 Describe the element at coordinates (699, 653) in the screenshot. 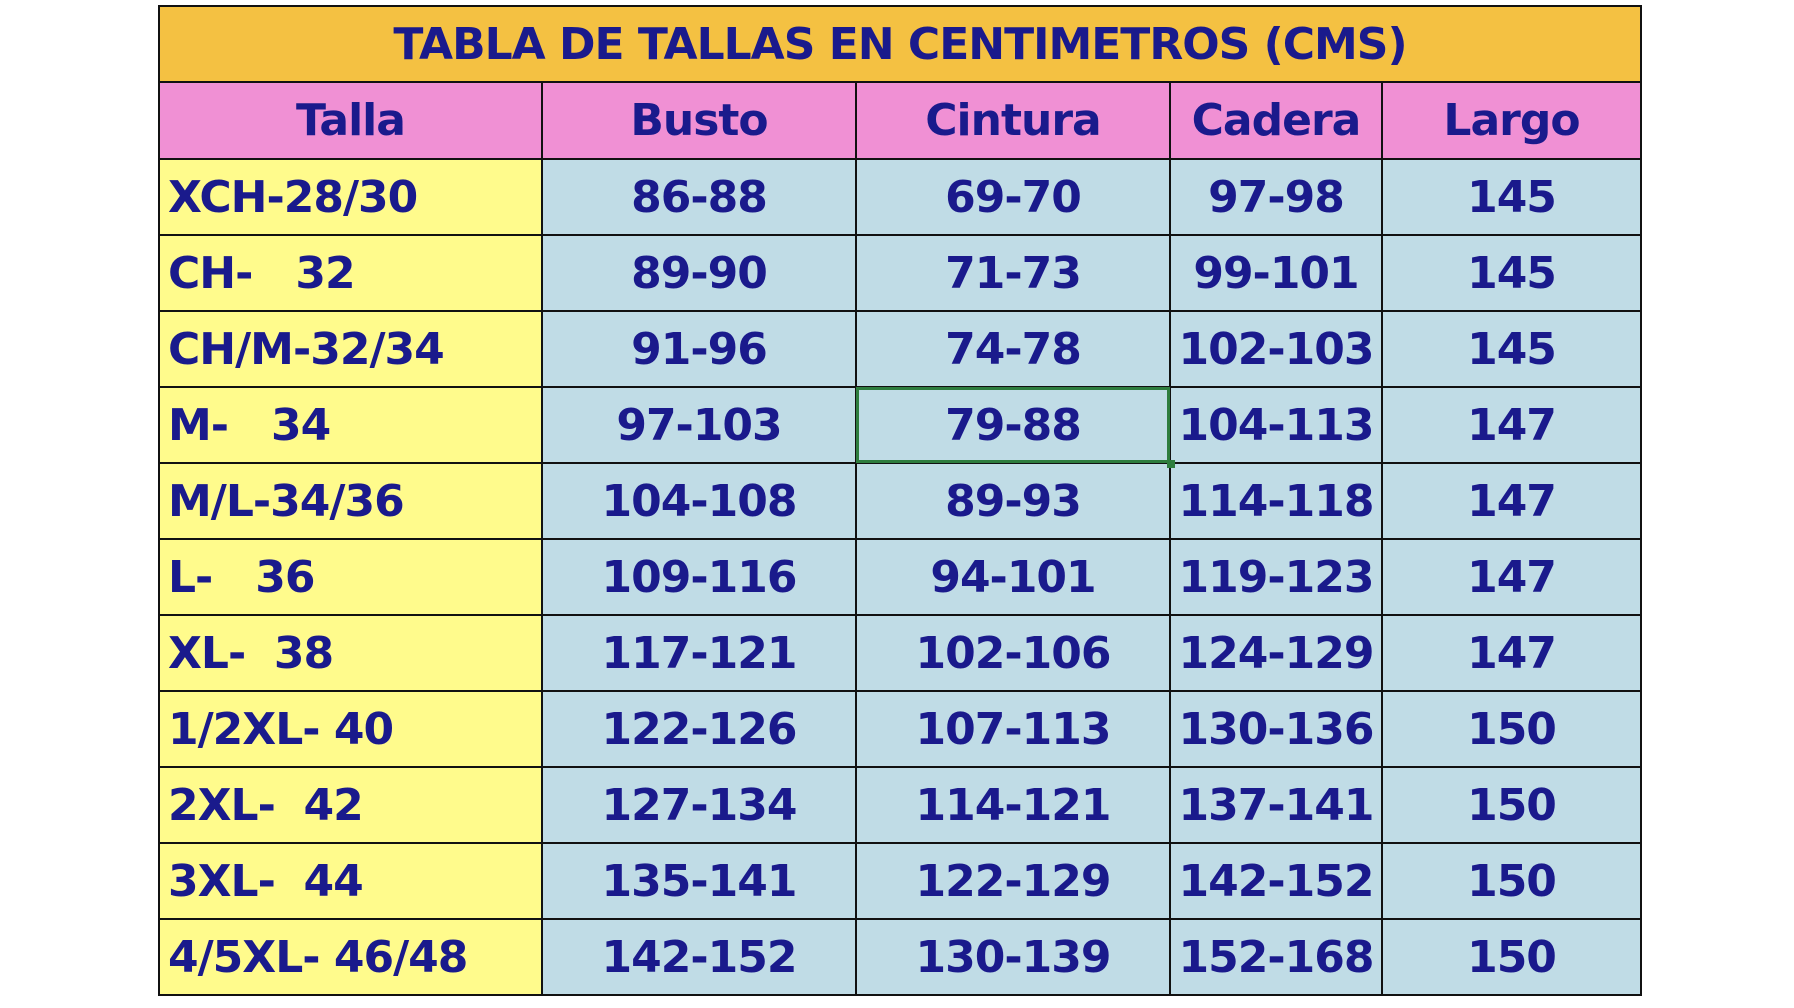

I see `cell-busto: 117-121` at that location.